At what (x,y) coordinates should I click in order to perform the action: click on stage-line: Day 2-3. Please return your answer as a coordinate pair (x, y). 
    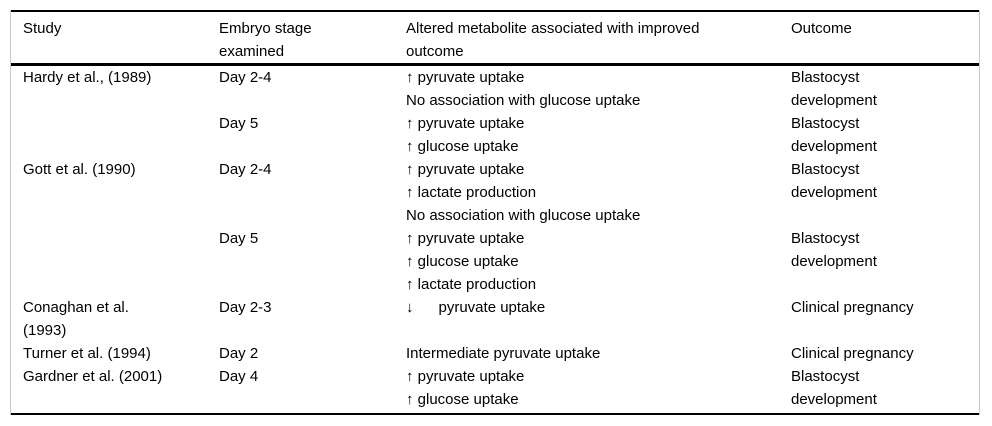
    Looking at the image, I should click on (245, 307).